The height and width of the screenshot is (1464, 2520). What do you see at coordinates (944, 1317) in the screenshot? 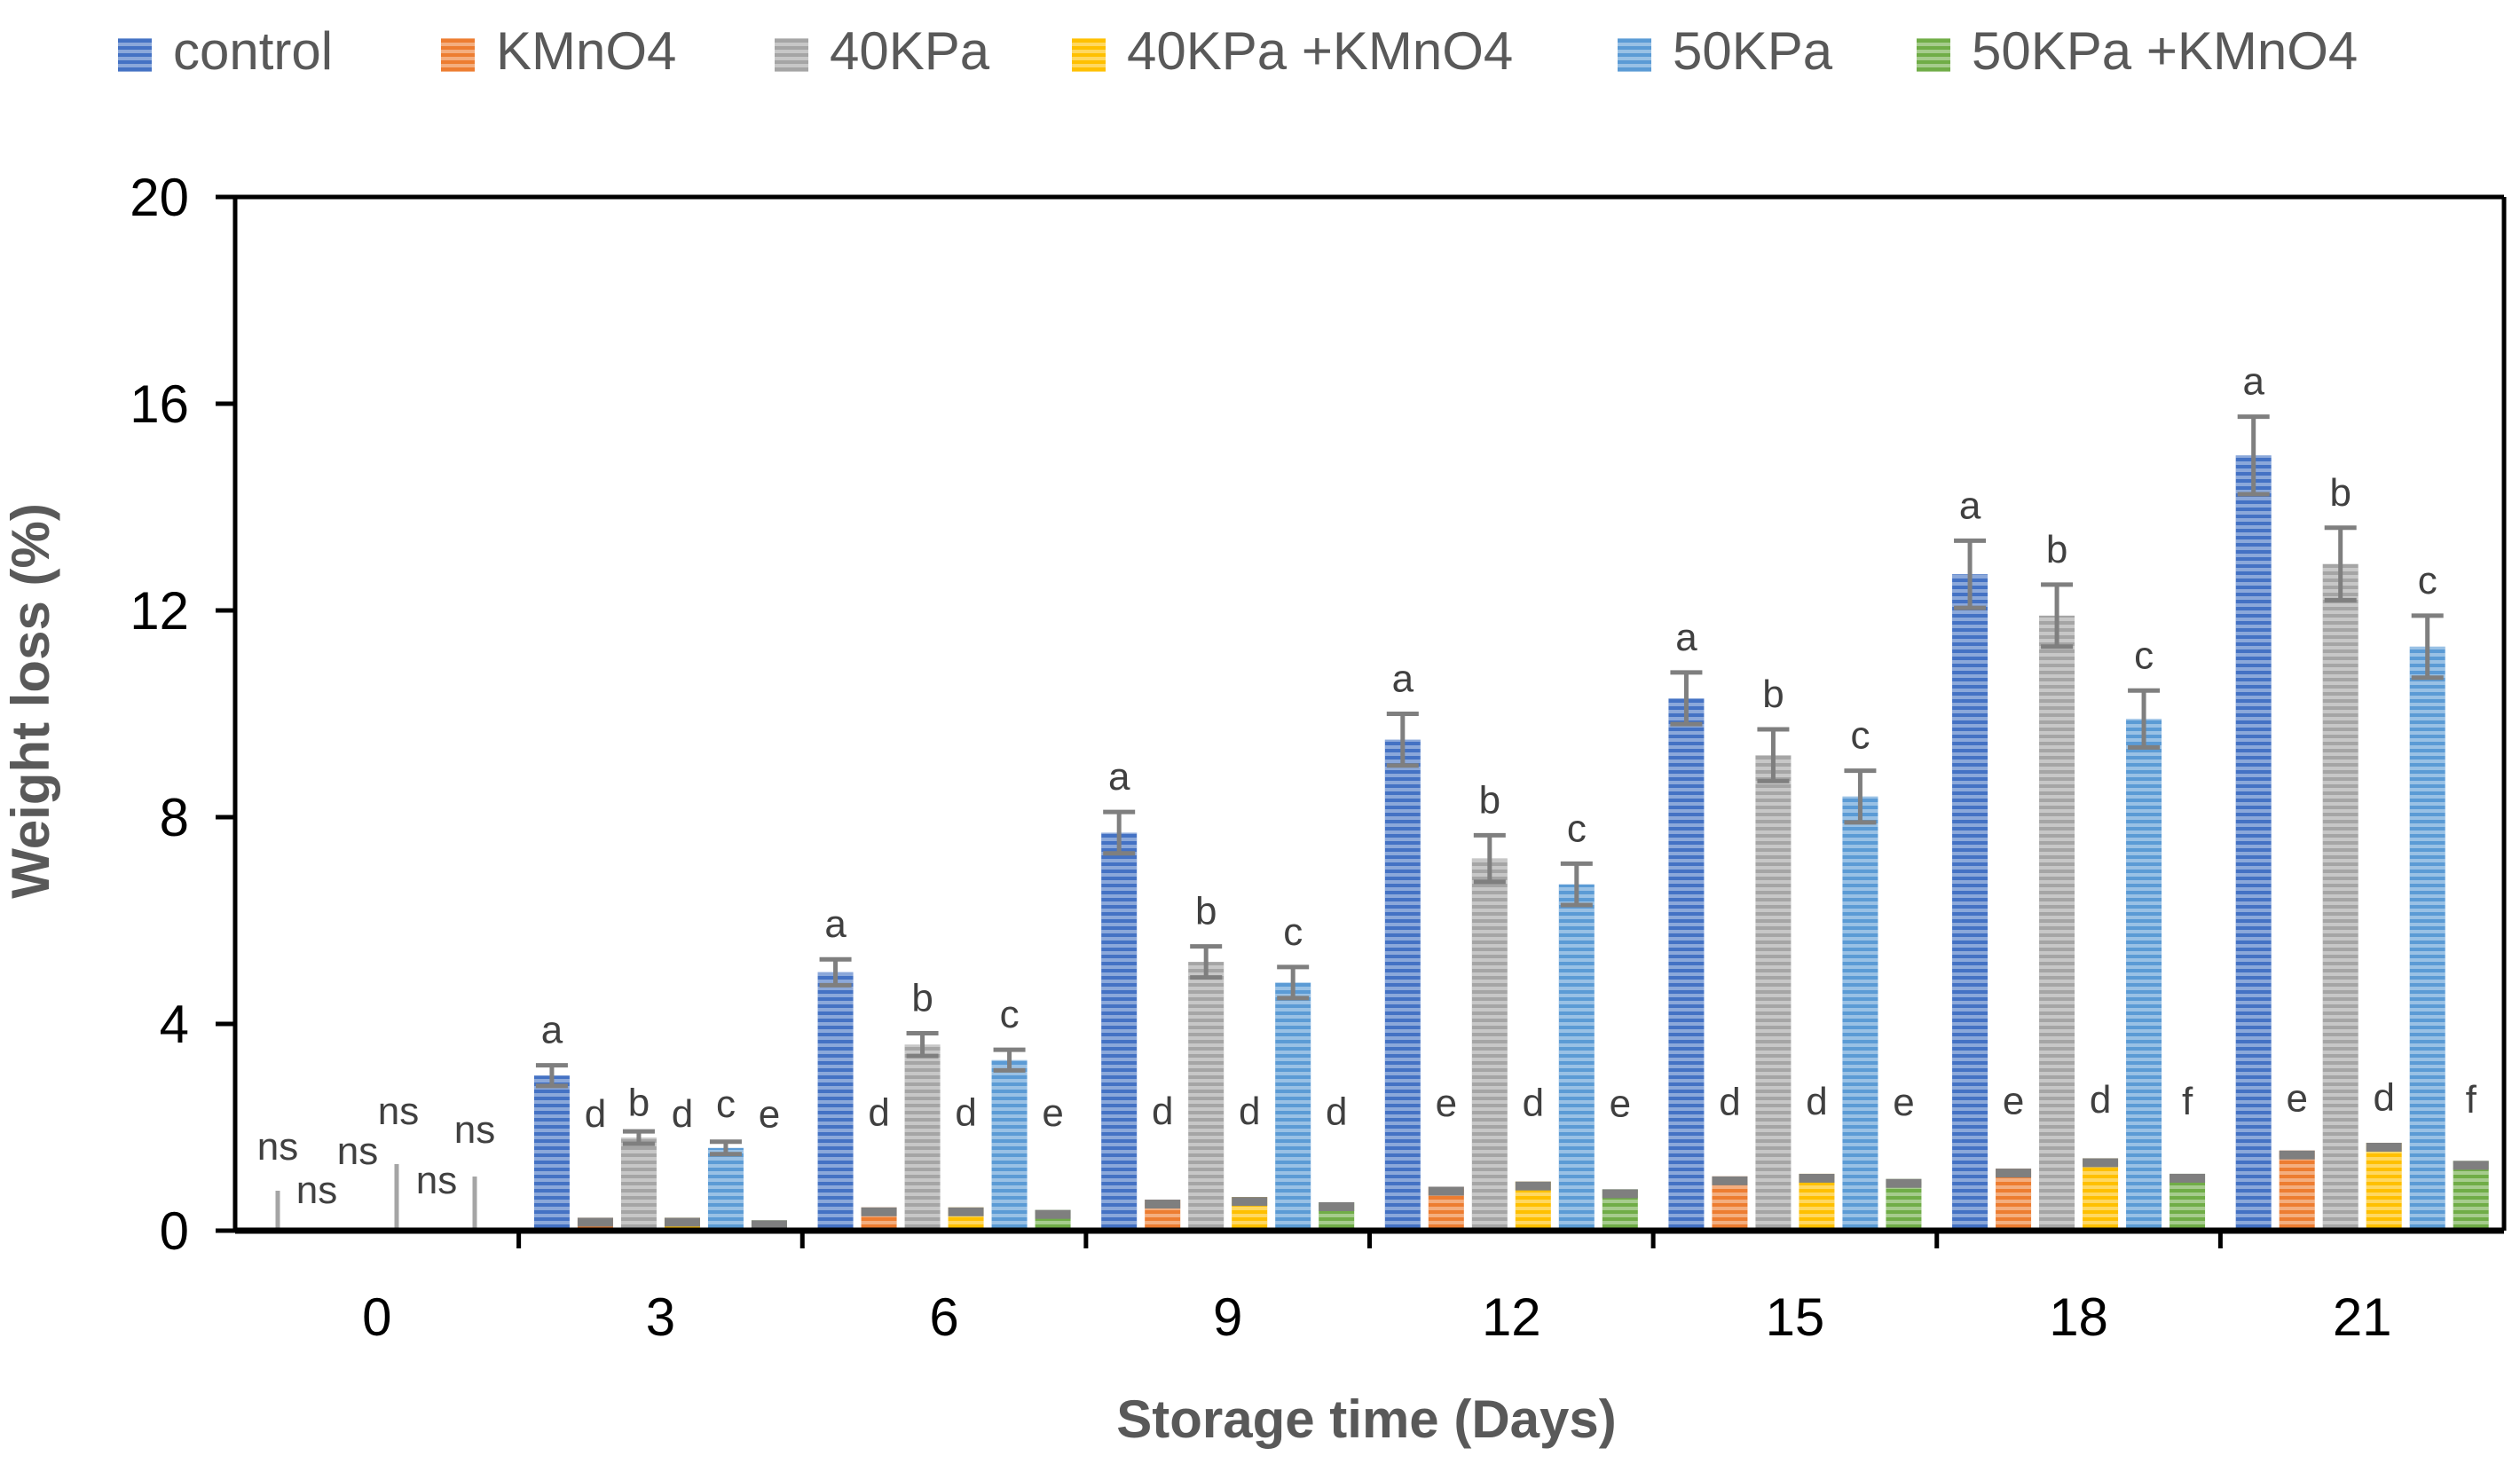
I see `x-tick-label: 6` at bounding box center [944, 1317].